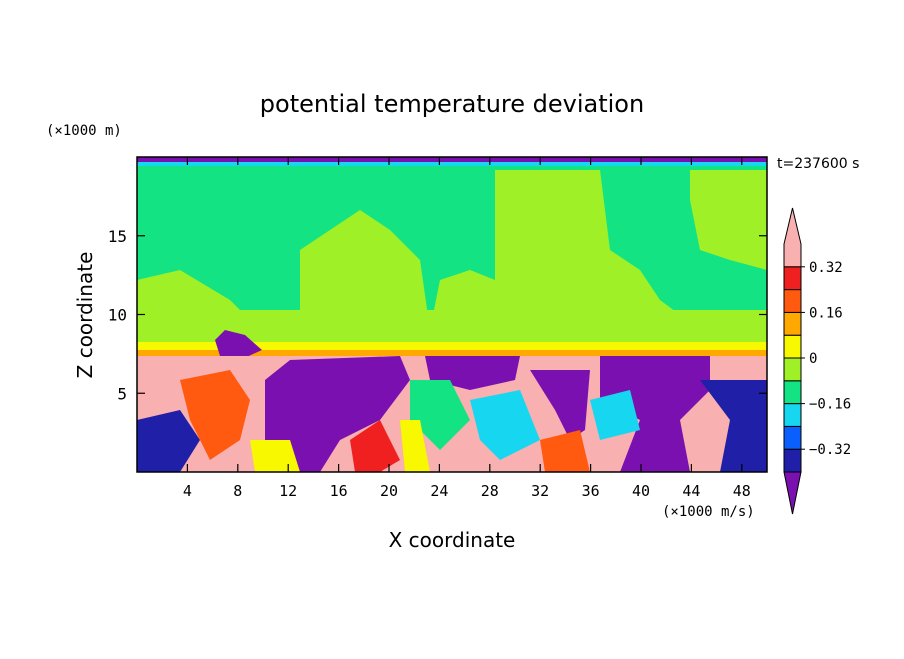 Image resolution: width=904 pixels, height=659 pixels. Describe the element at coordinates (708, 512) in the screenshot. I see `x-unit-label: (×1000 m/s)` at that location.